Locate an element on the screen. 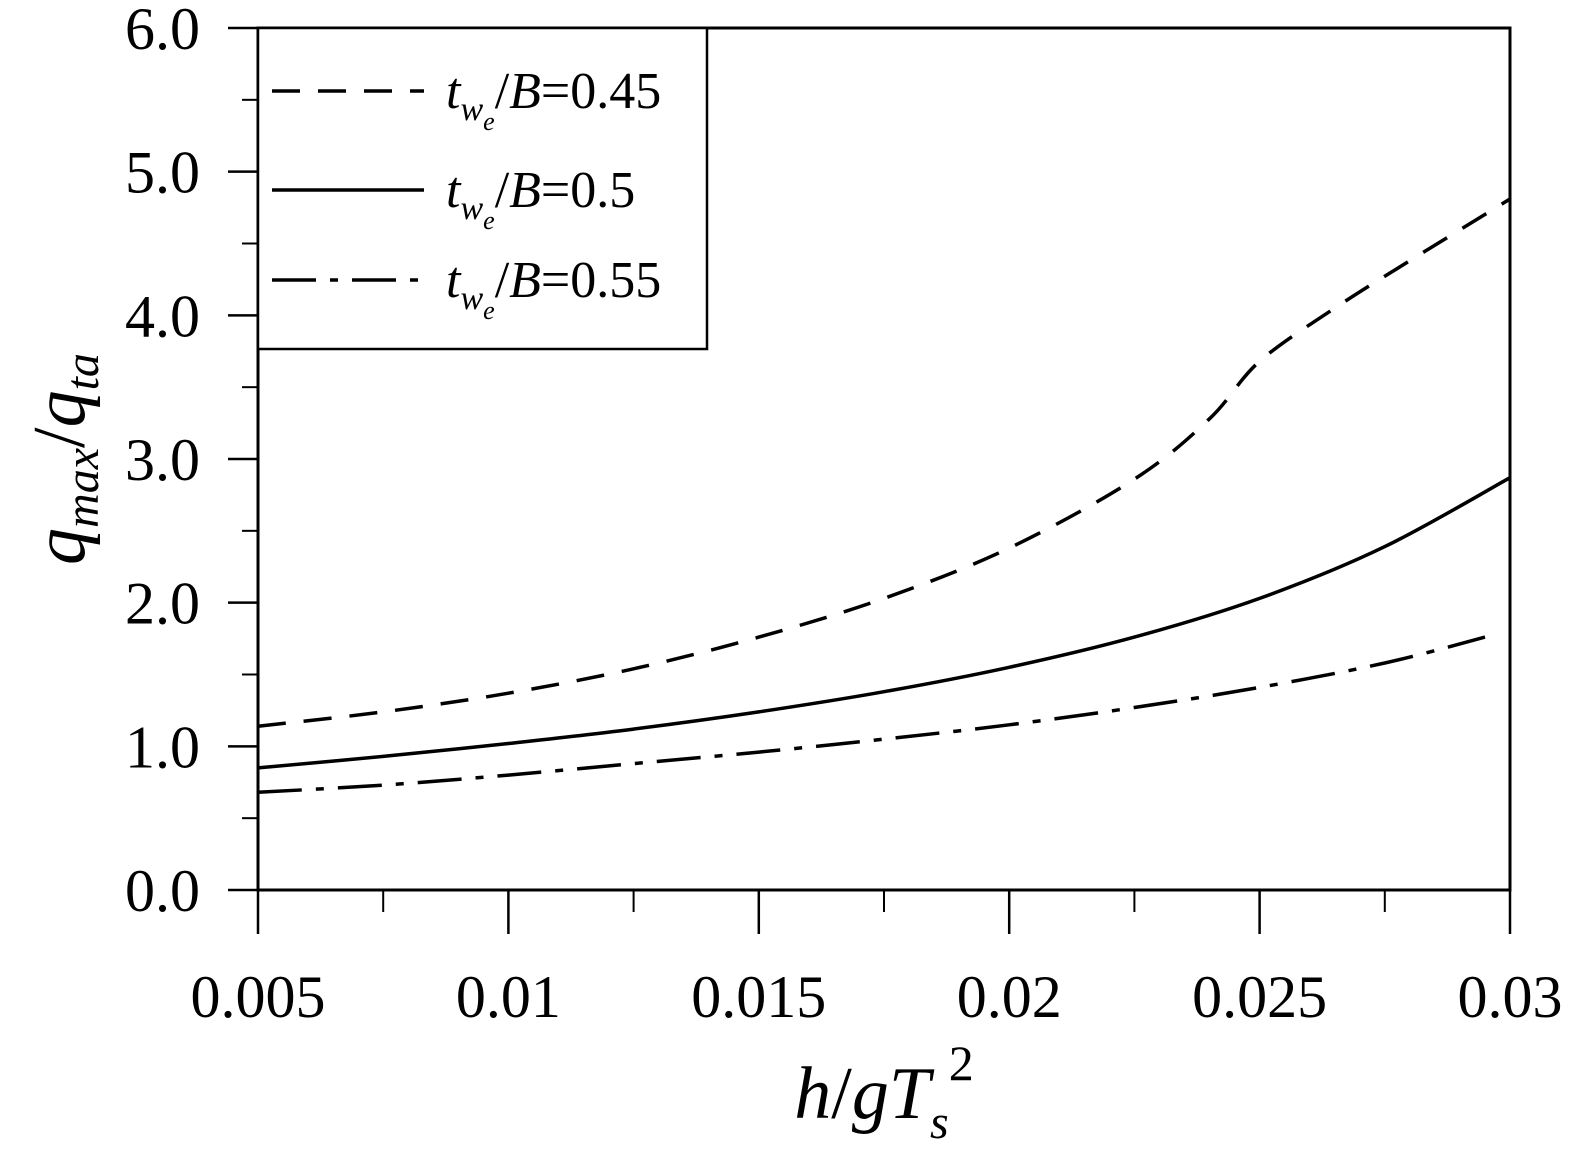  y-axis: 0.0 1.0 2.0 3.0 4.0 5.0 6.0 is located at coordinates (191, 462).